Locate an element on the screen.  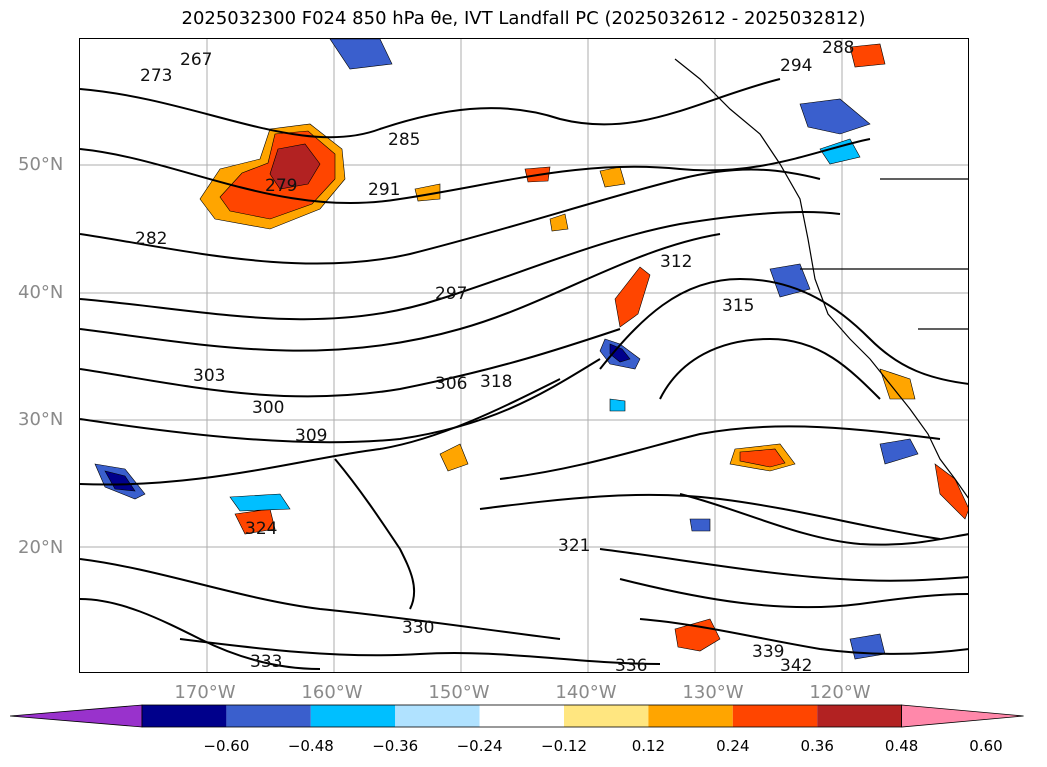
colorbar-tick-label: 0.48 is located at coordinates (901, 746).